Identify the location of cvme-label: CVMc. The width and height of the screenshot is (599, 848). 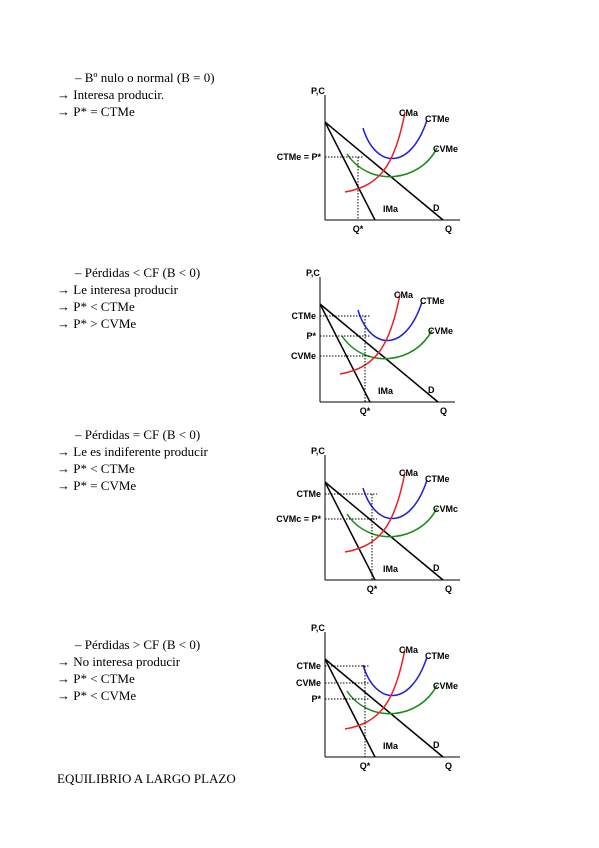
(445, 509).